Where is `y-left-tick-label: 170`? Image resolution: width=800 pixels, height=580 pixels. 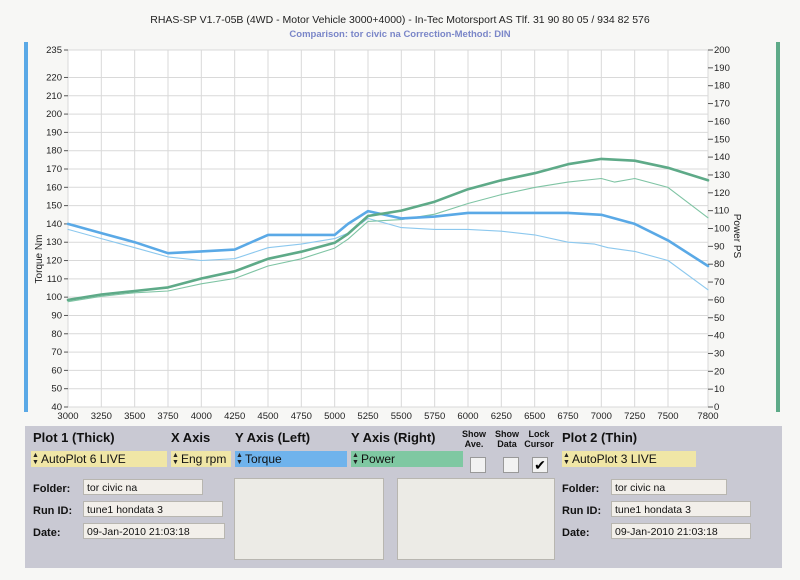 y-left-tick-label: 170 is located at coordinates (54, 169).